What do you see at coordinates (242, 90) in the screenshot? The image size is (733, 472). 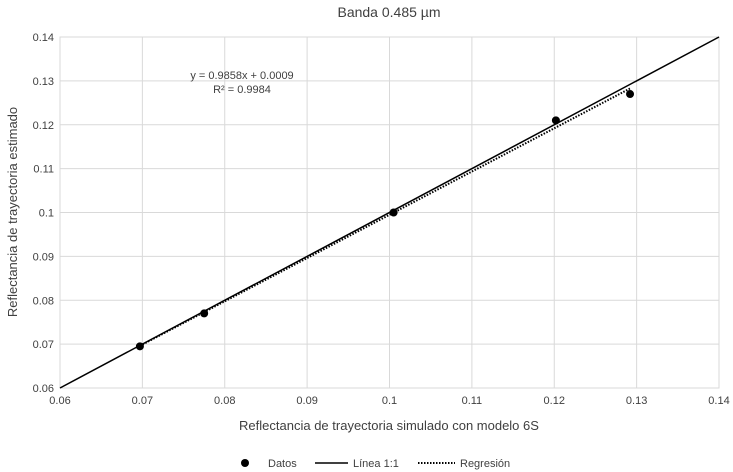 I see `r-squared-label: R² = 0.9984` at bounding box center [242, 90].